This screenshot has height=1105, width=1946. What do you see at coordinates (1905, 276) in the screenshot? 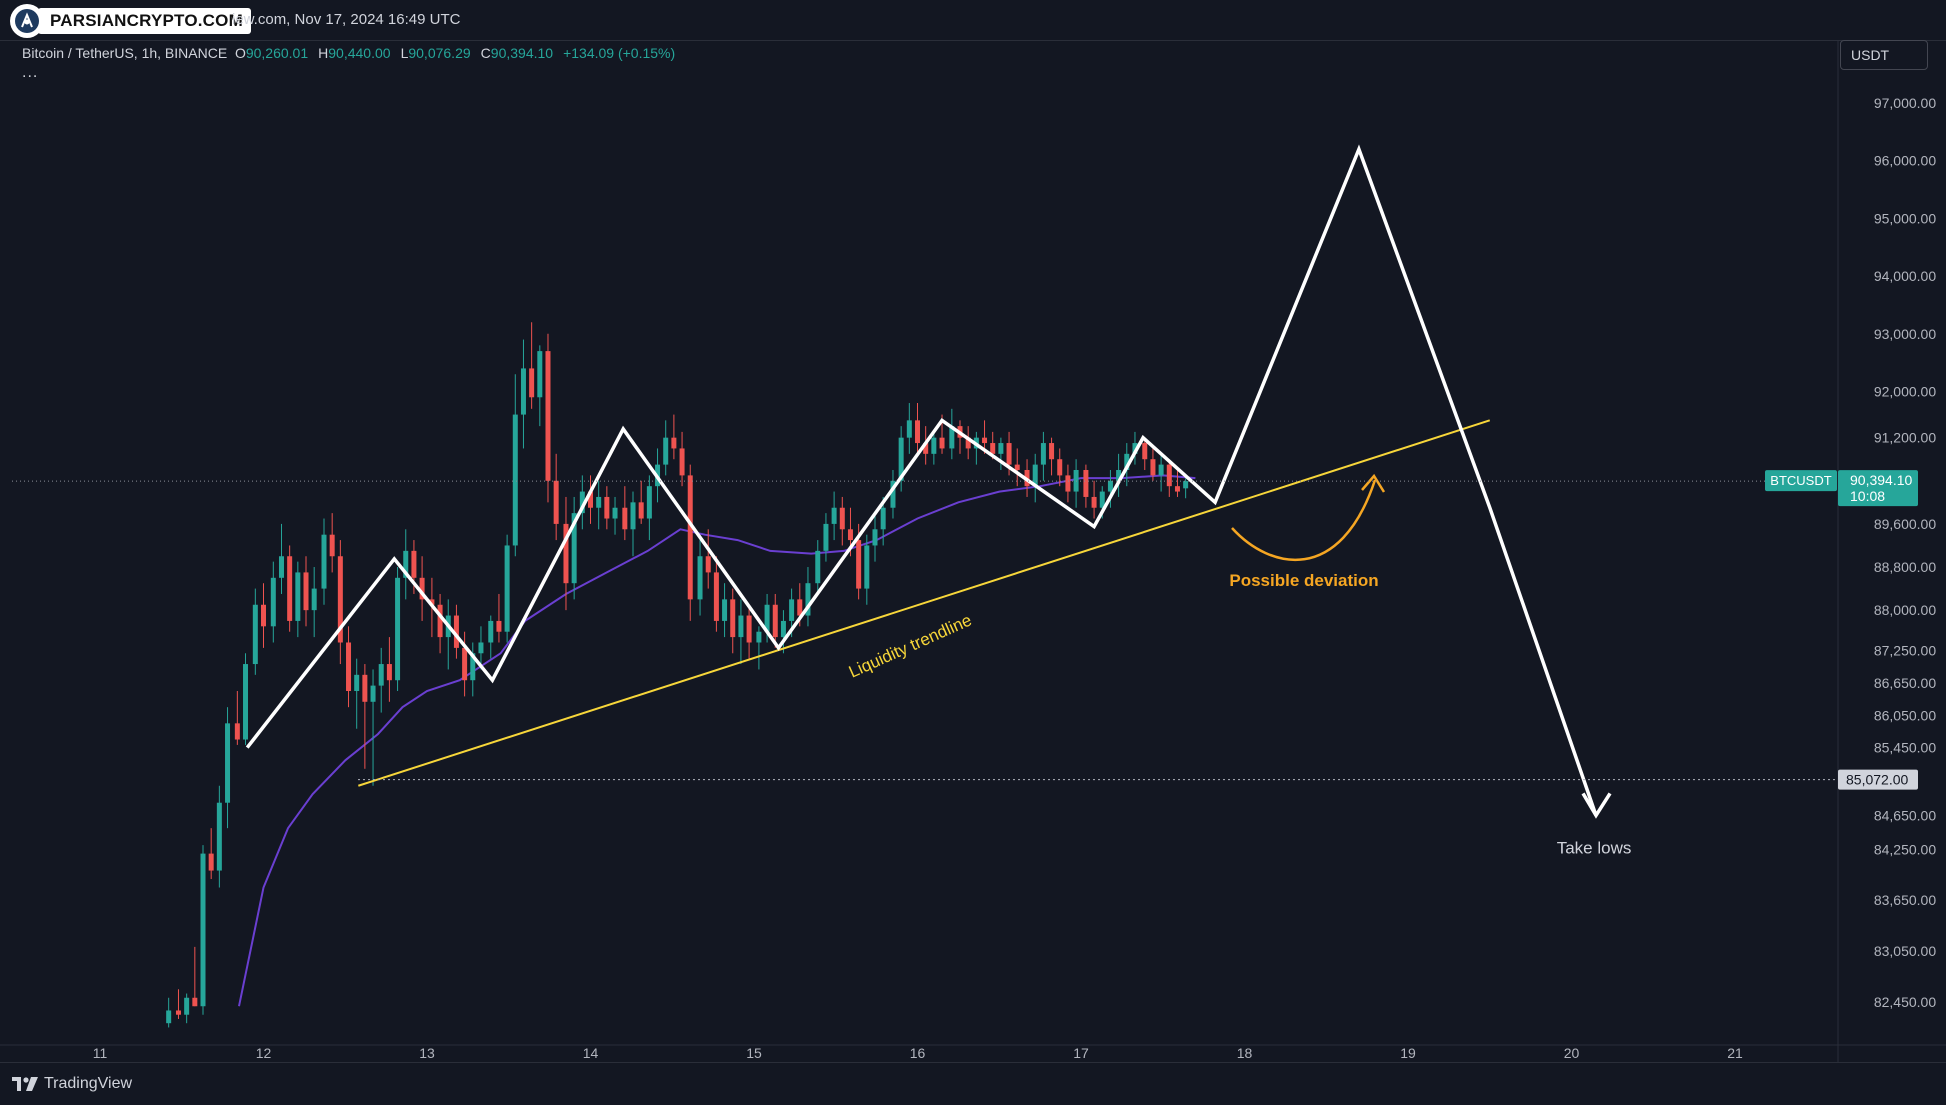
I see `price-tick-label: 94,000.00` at bounding box center [1905, 276].